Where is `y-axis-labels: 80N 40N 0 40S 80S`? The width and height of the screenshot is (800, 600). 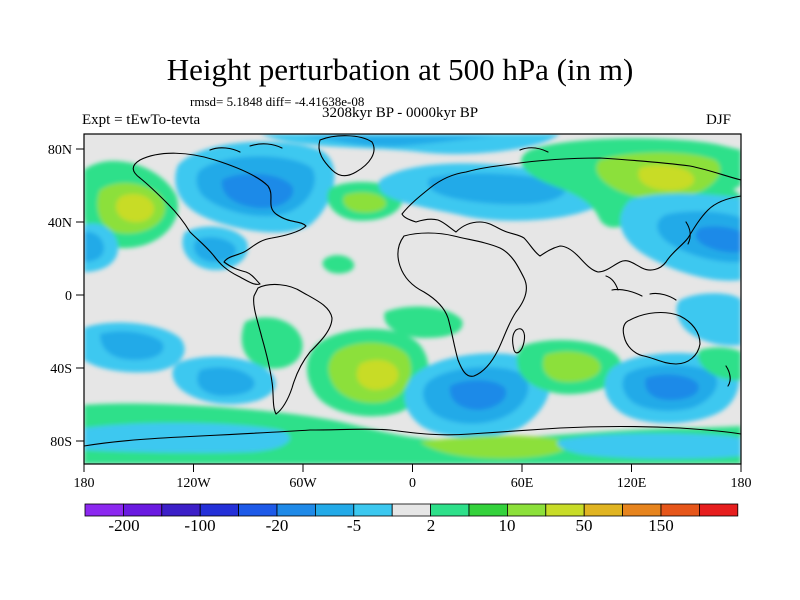
y-axis-labels: 80N 40N 0 40S 80S is located at coordinates (60, 296).